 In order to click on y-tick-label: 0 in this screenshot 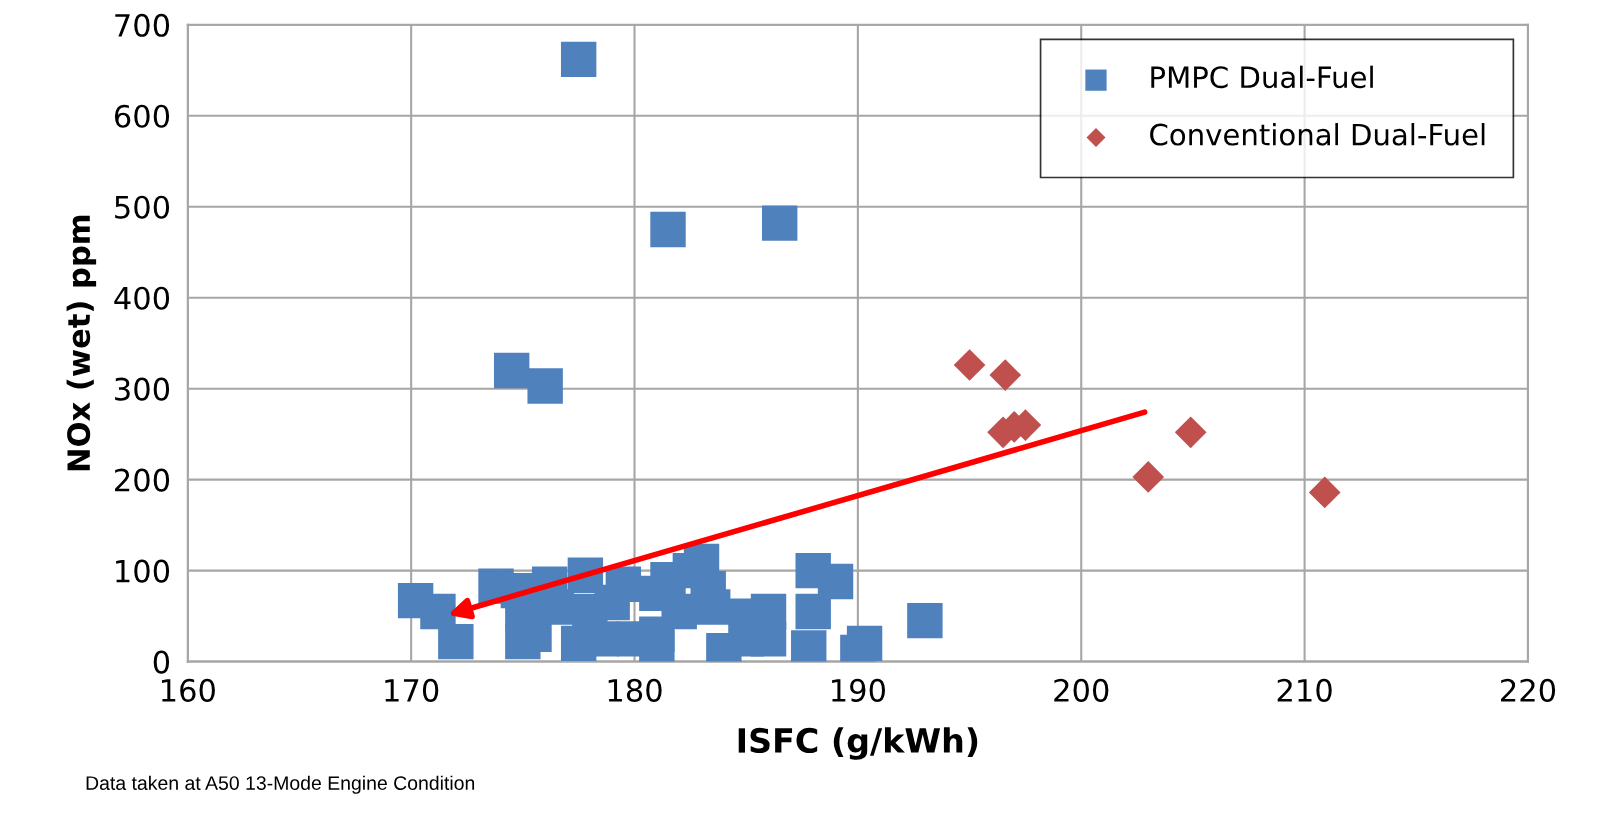, I will do `click(161, 662)`.